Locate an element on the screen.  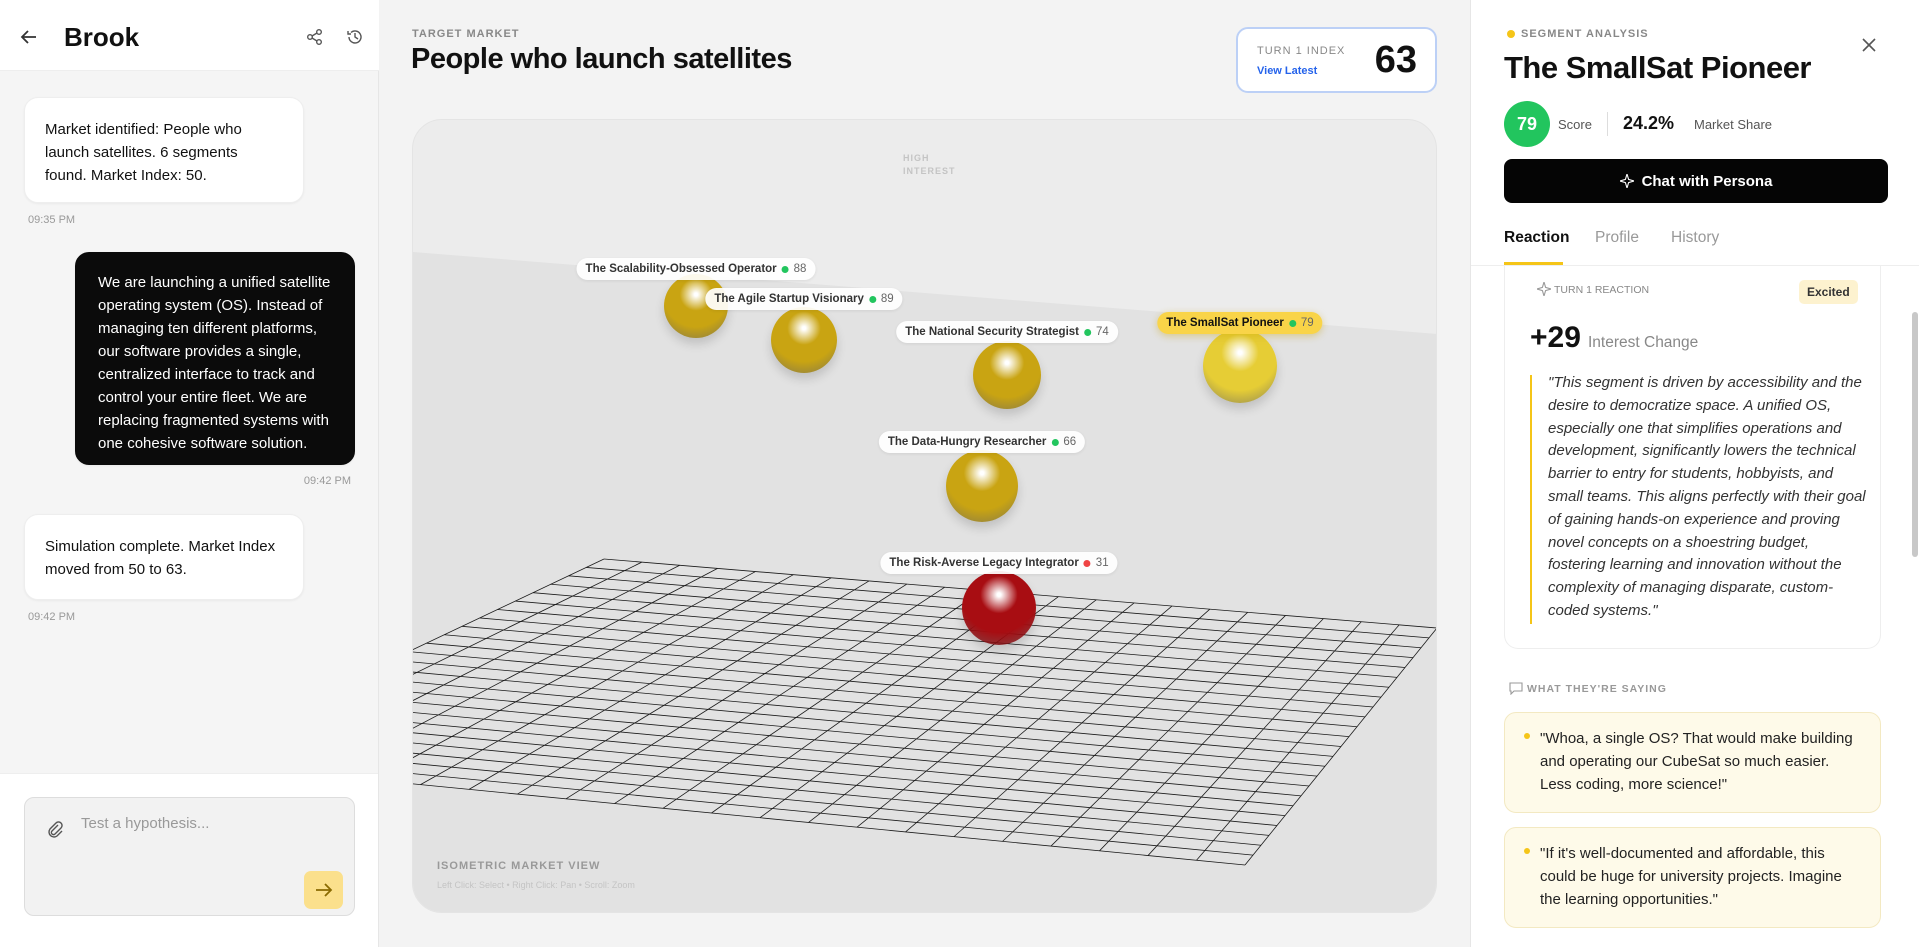
segment-name: The Risk-Averse Legacy Integrator is located at coordinates (984, 563).